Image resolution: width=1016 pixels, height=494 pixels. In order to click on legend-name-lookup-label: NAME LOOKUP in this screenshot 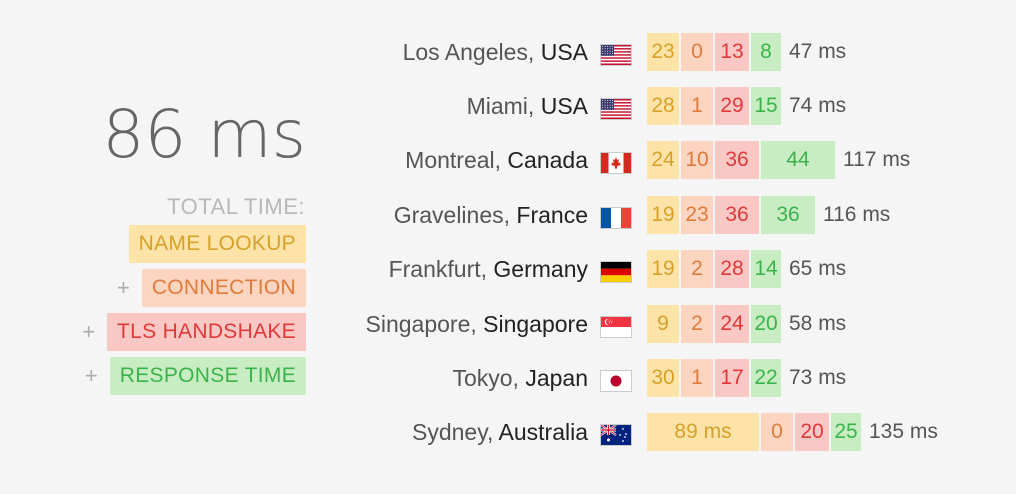, I will do `click(217, 244)`.